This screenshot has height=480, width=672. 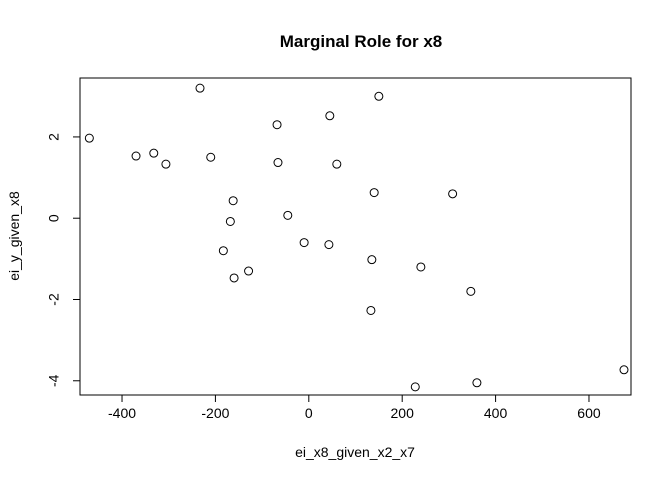 What do you see at coordinates (54, 137) in the screenshot?
I see `y-tick-label: 2` at bounding box center [54, 137].